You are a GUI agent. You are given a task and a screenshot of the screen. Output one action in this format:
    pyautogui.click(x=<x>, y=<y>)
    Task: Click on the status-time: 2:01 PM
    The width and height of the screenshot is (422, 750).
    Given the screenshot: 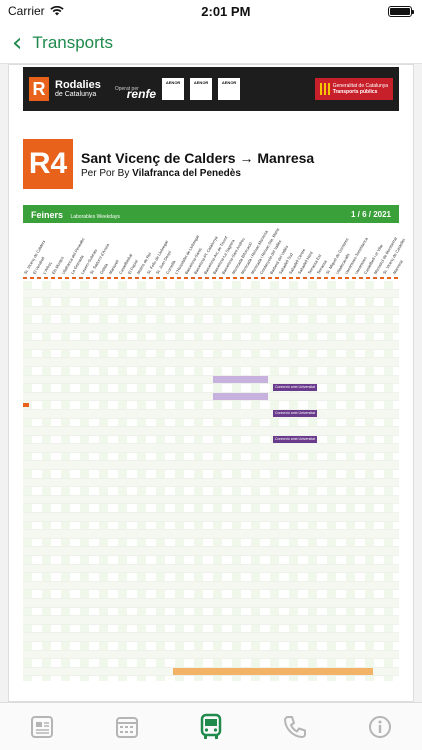 What is the action you would take?
    pyautogui.click(x=226, y=11)
    